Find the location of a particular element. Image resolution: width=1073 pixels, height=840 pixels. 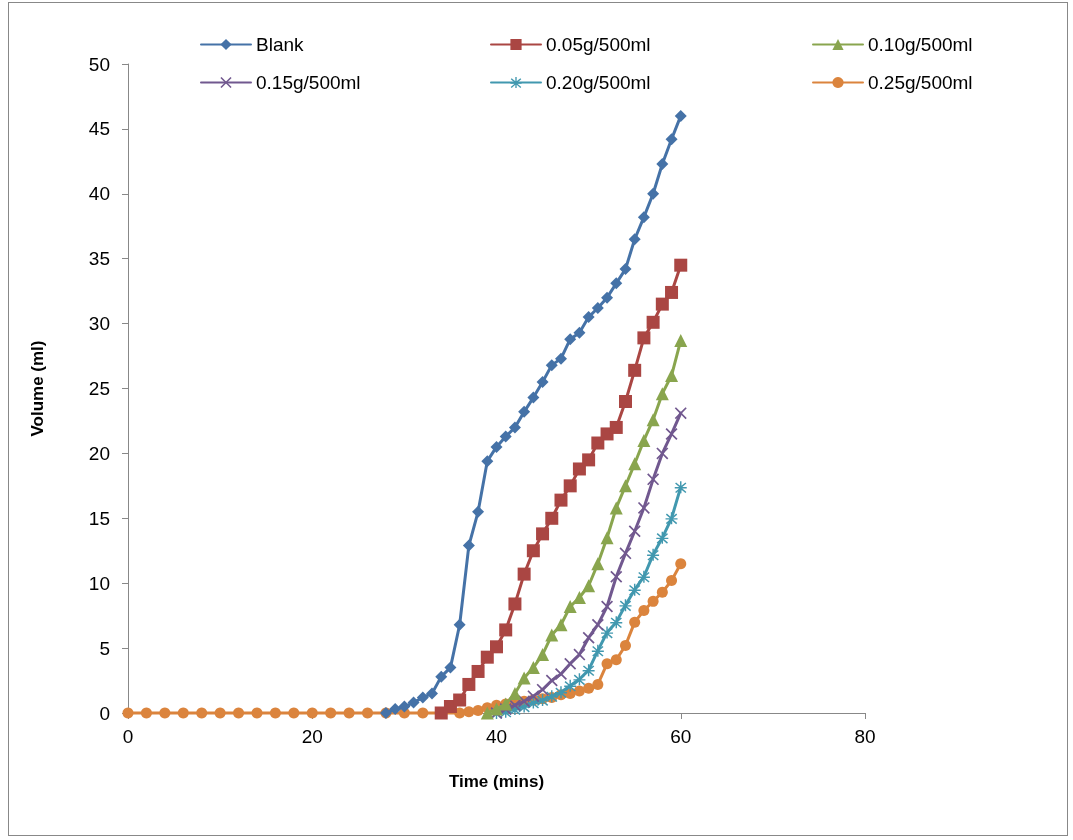

legend-label: Blank is located at coordinates (280, 44).